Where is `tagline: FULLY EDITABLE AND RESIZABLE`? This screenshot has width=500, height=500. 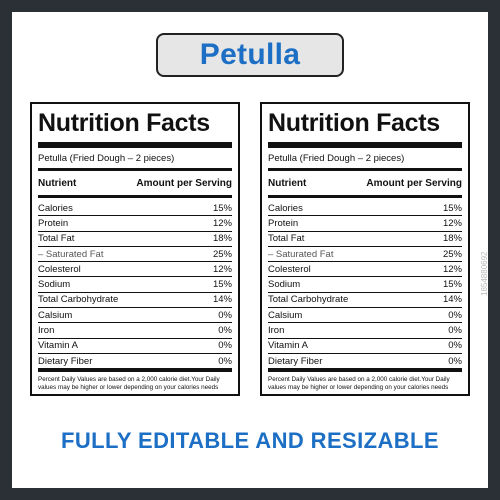 tagline: FULLY EDITABLE AND RESIZABLE is located at coordinates (250, 440).